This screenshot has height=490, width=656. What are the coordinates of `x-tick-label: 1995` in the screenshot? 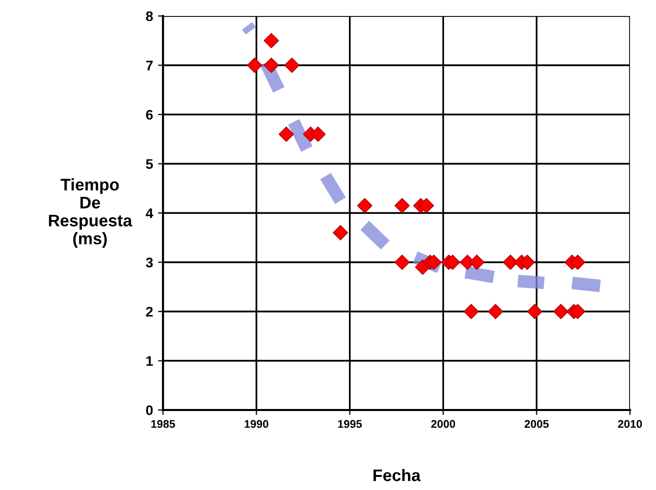 It's located at (350, 424).